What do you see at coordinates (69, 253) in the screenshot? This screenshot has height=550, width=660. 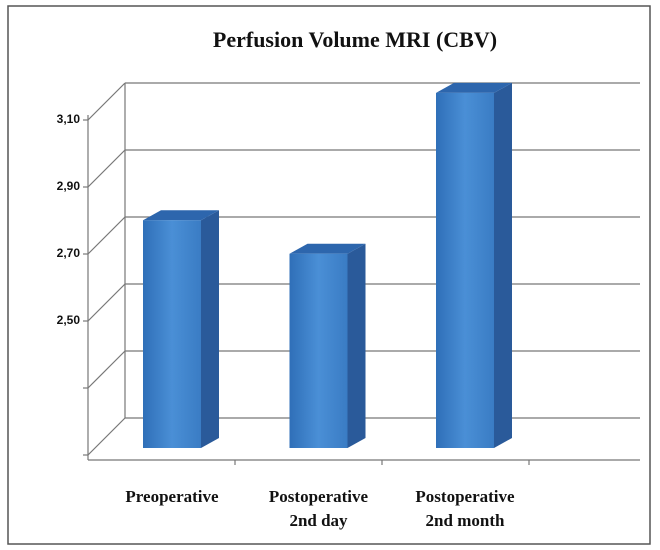 I see `y-tick-label: 2,70` at bounding box center [69, 253].